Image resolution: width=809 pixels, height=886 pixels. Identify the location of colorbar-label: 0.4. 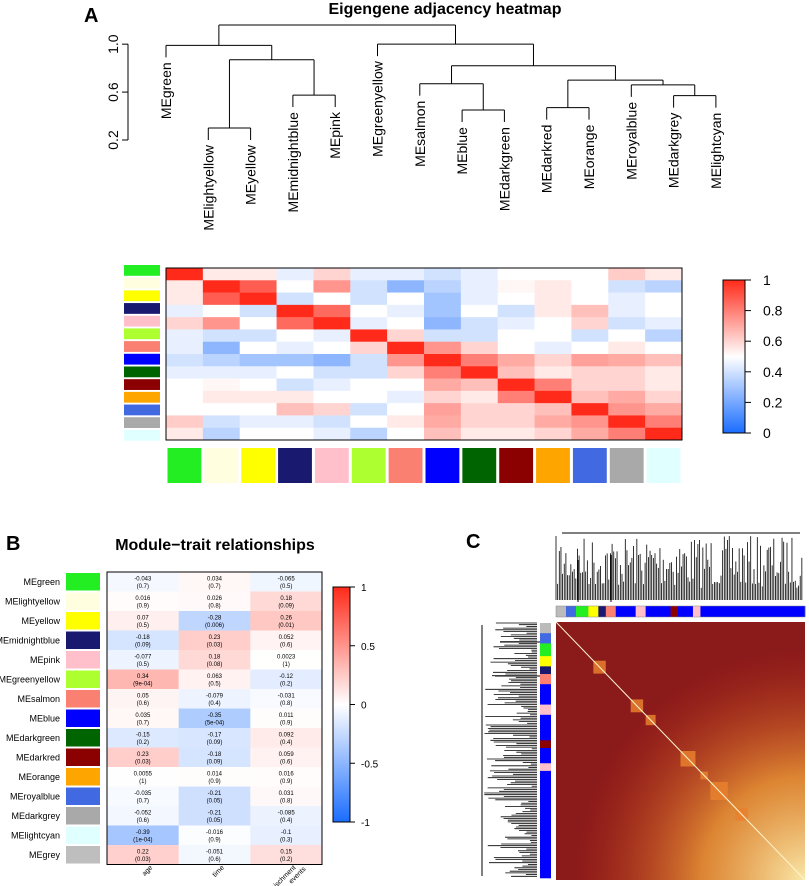
(773, 372).